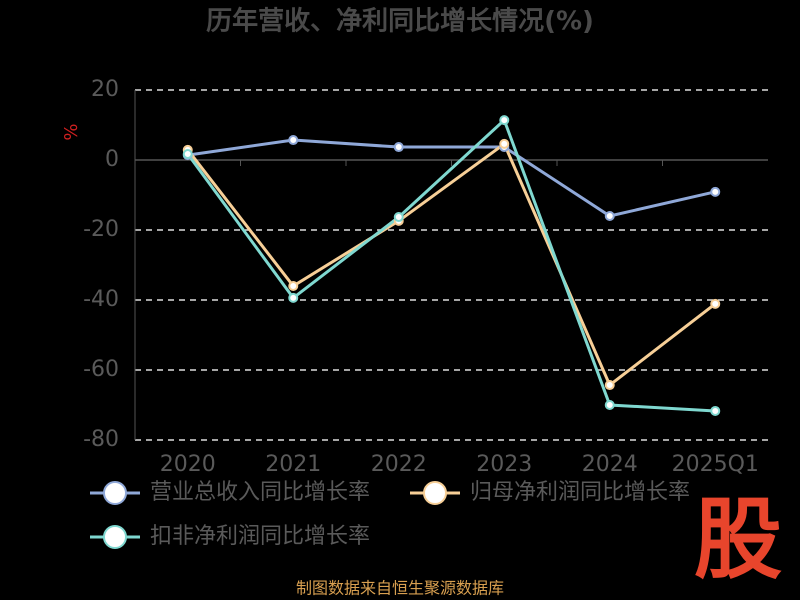 This screenshot has height=600, width=800. Describe the element at coordinates (105, 89) in the screenshot. I see `y-tick-label: 20` at that location.